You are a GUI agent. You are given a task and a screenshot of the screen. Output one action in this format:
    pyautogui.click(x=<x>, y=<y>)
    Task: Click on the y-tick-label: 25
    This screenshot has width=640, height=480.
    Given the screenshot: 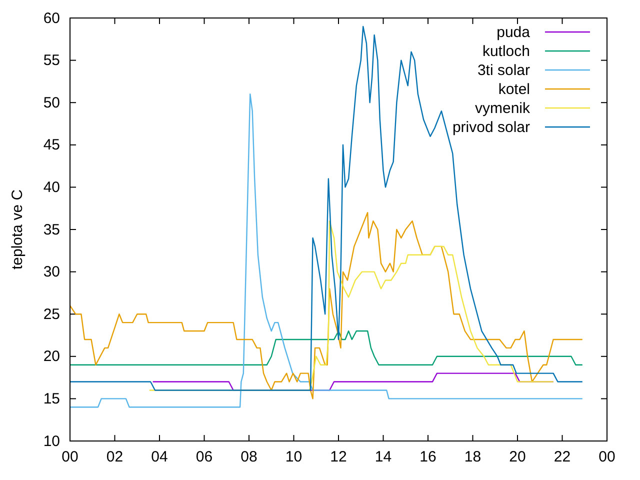 What is the action you would take?
    pyautogui.click(x=51, y=314)
    